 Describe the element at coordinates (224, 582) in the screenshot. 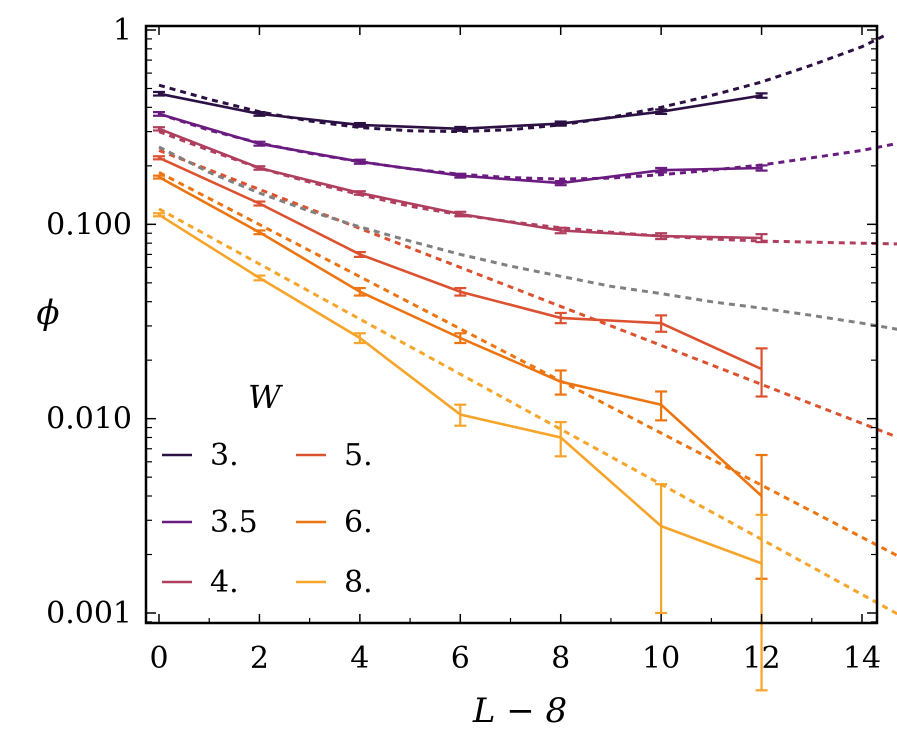

I see `legend-label: 4.` at that location.